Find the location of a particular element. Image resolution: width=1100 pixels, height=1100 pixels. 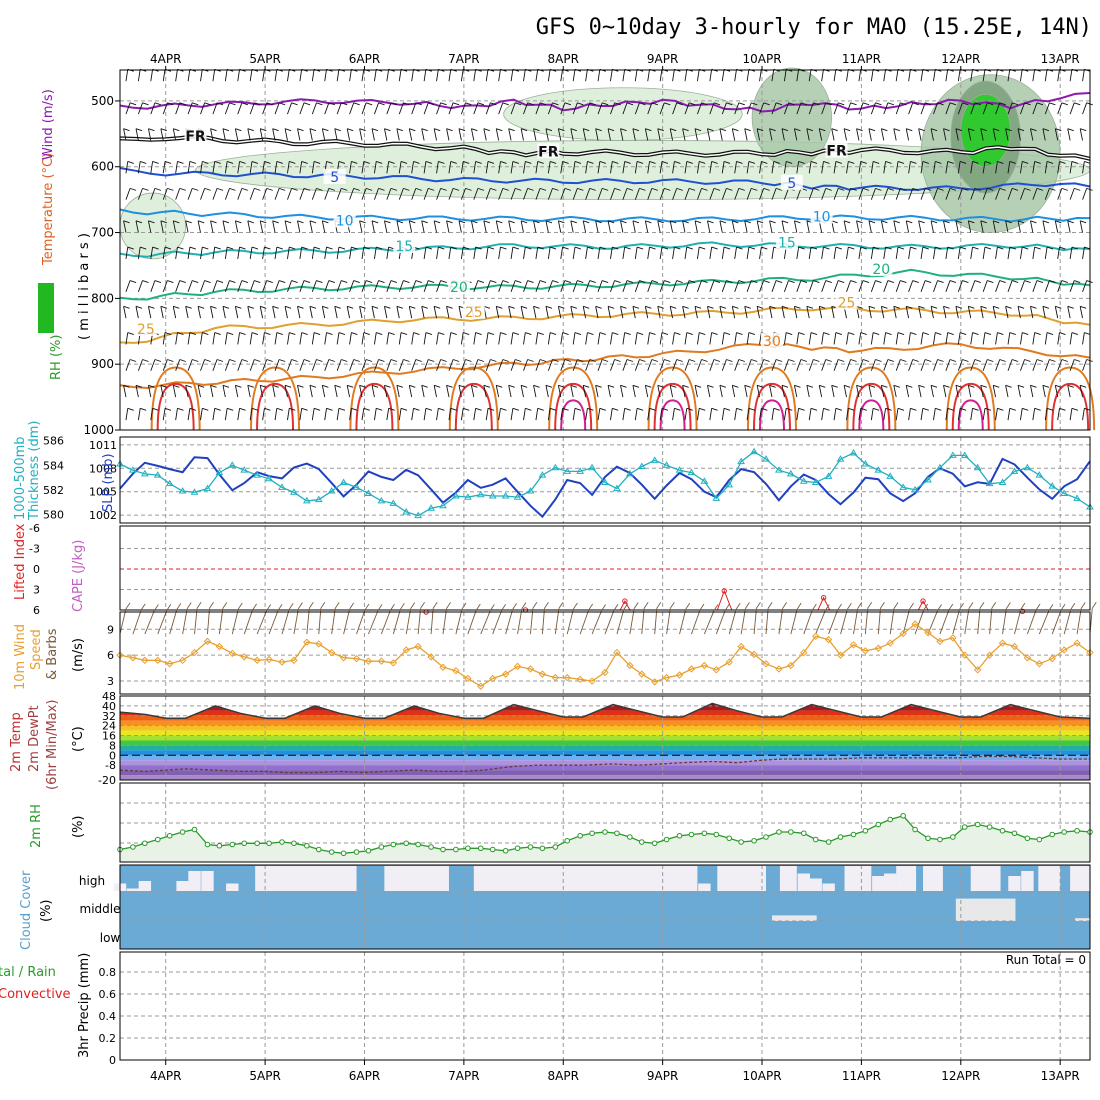

wind10-marker is located at coordinates (356, 658).